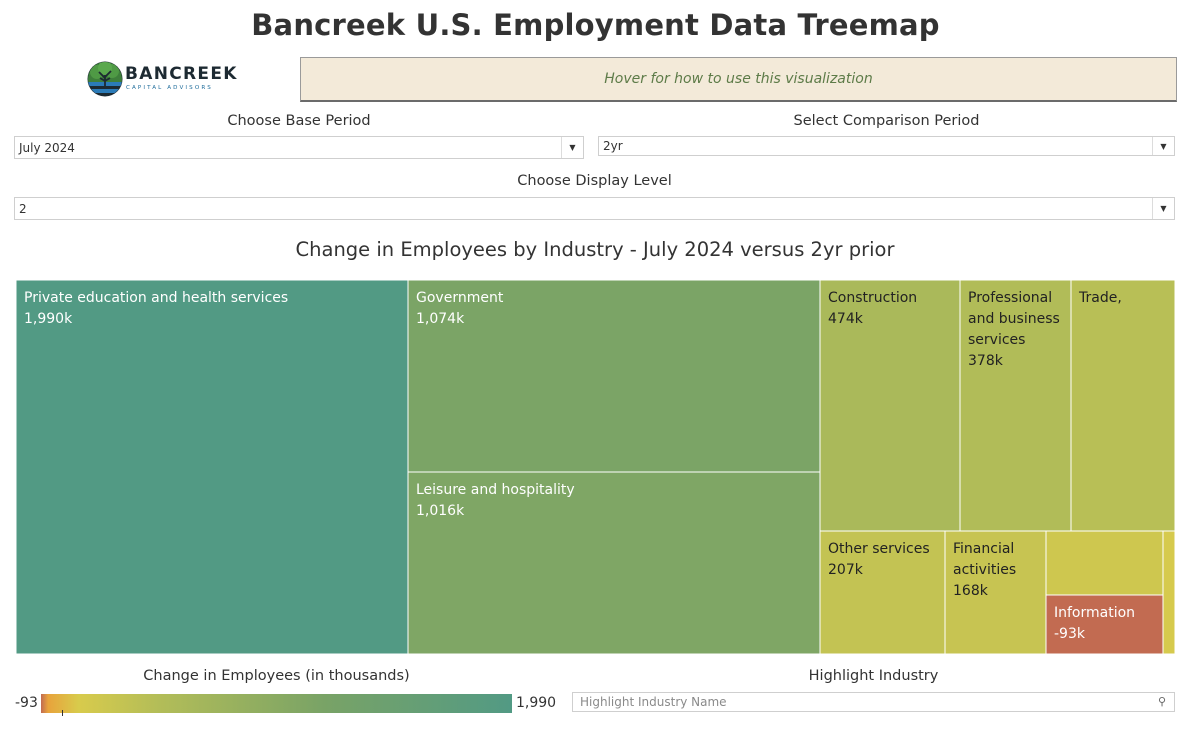 This screenshot has width=1191, height=737. I want to click on treemap-tile-financial-activities: Financial activities 168k, so click(995, 592).